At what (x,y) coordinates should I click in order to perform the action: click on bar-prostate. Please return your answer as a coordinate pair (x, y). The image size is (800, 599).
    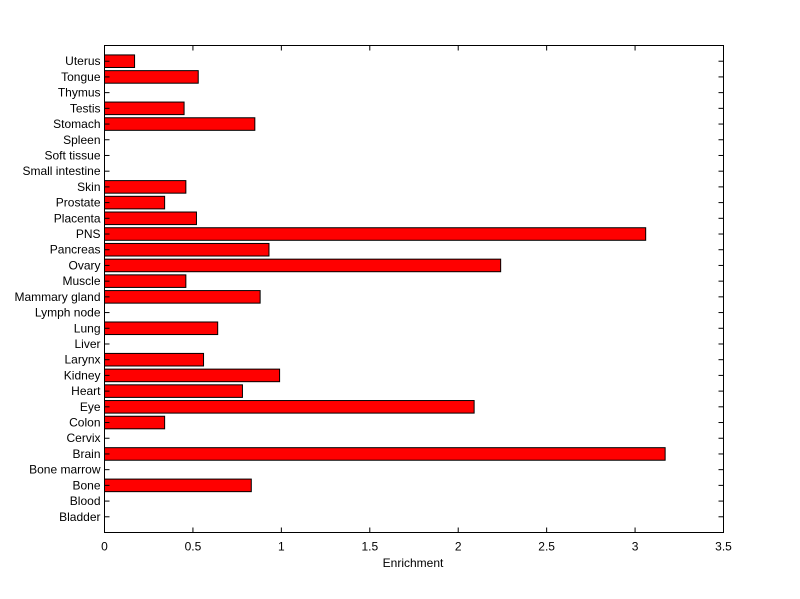
    Looking at the image, I should click on (135, 202).